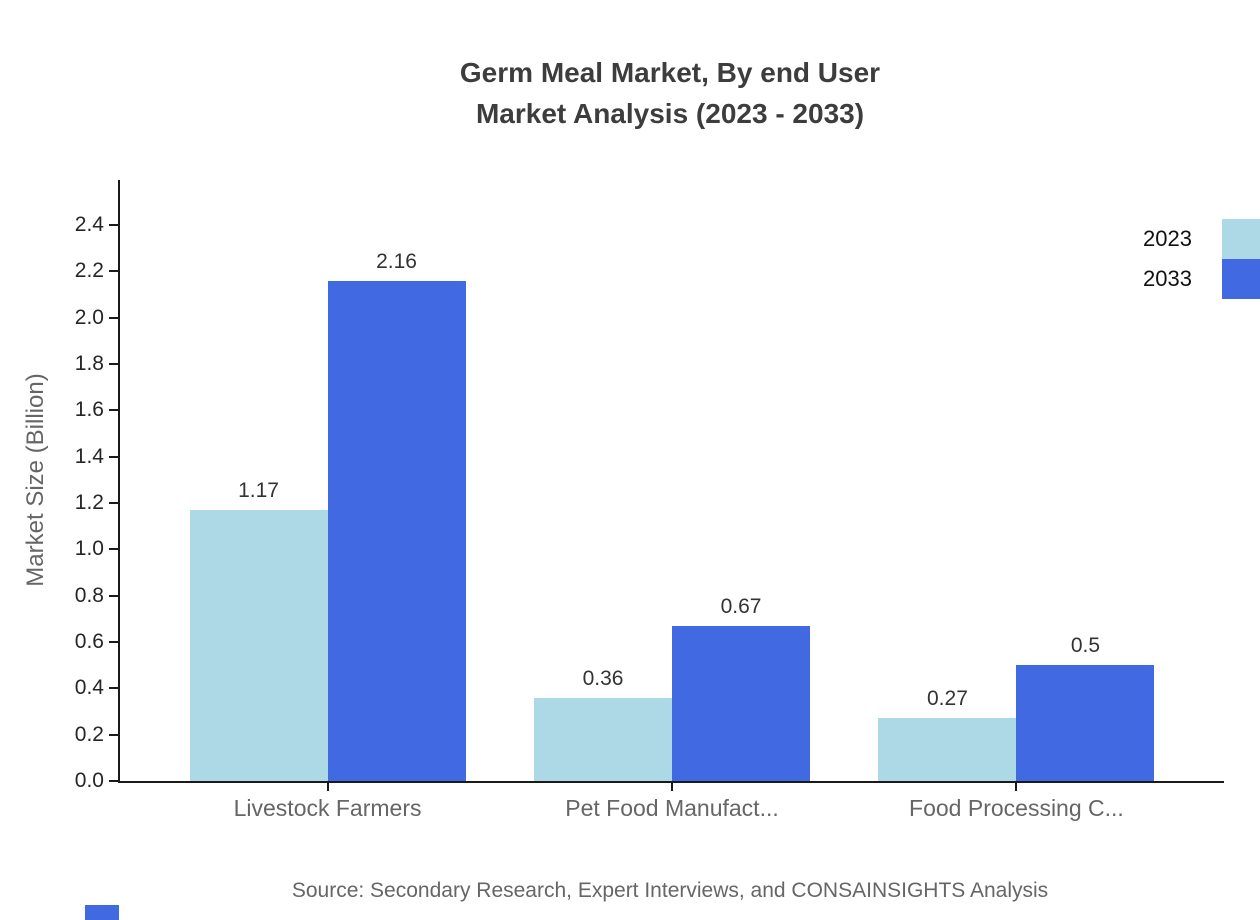  What do you see at coordinates (741, 606) in the screenshot?
I see `bar-value-label: 0.67` at bounding box center [741, 606].